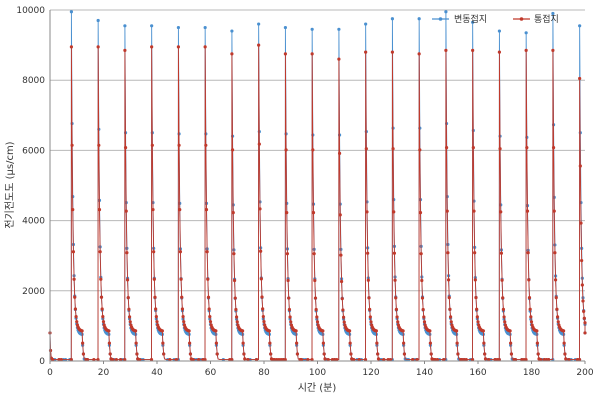  What do you see at coordinates (211, 373) in the screenshot?
I see `x-tick-label: 60` at bounding box center [211, 373].